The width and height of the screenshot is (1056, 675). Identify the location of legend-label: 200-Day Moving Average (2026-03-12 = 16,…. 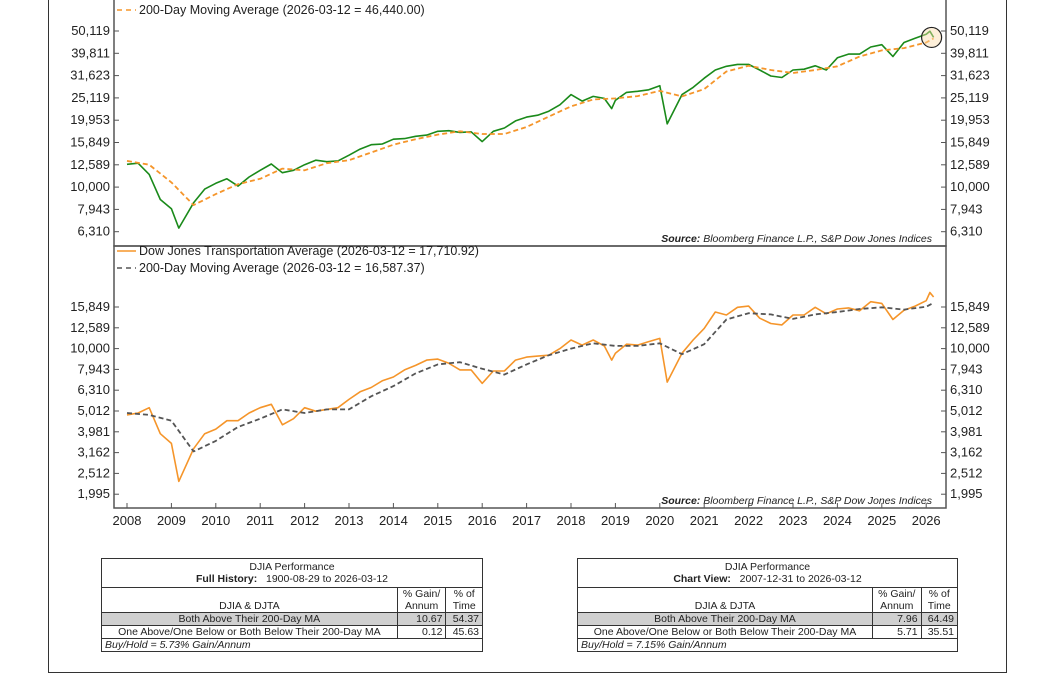
(282, 268).